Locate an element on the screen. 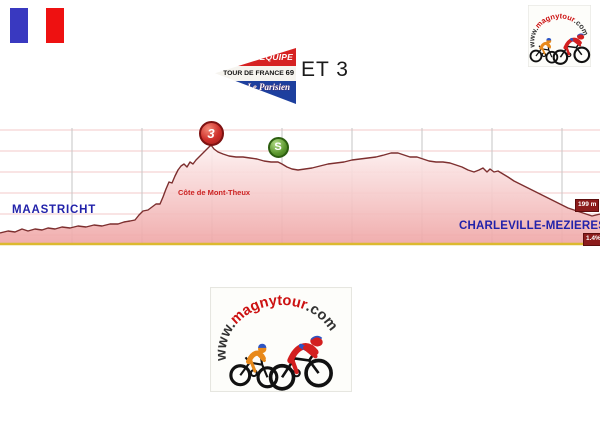  flag-white-stripe is located at coordinates (37, 25).